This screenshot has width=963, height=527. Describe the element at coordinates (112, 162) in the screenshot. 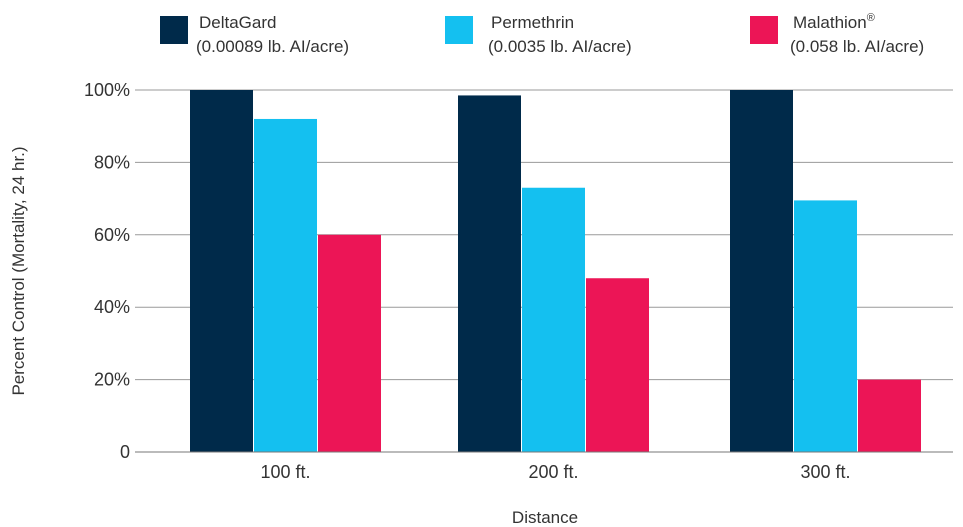

I see `y-tick-label: 80%` at that location.